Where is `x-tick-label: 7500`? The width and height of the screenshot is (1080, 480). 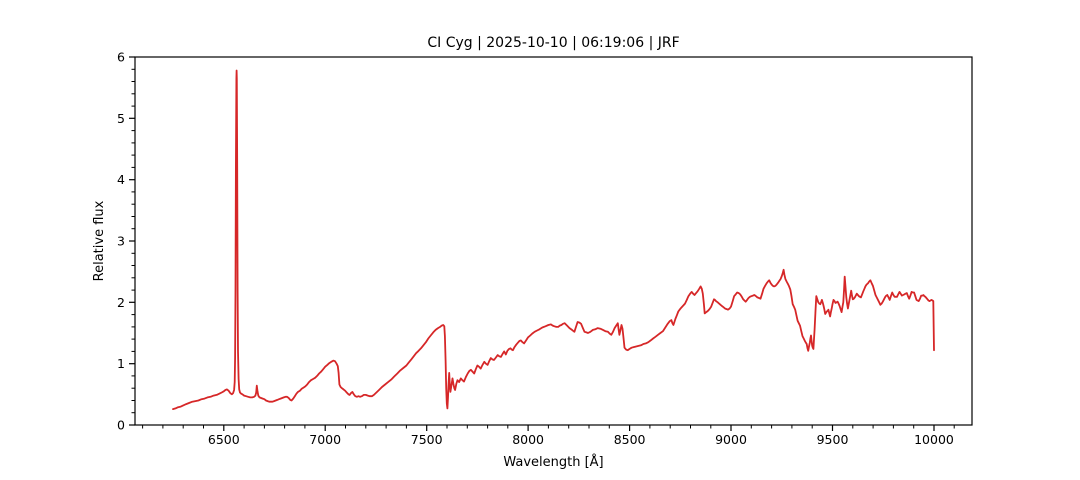 x-tick-label: 7500 is located at coordinates (427, 439).